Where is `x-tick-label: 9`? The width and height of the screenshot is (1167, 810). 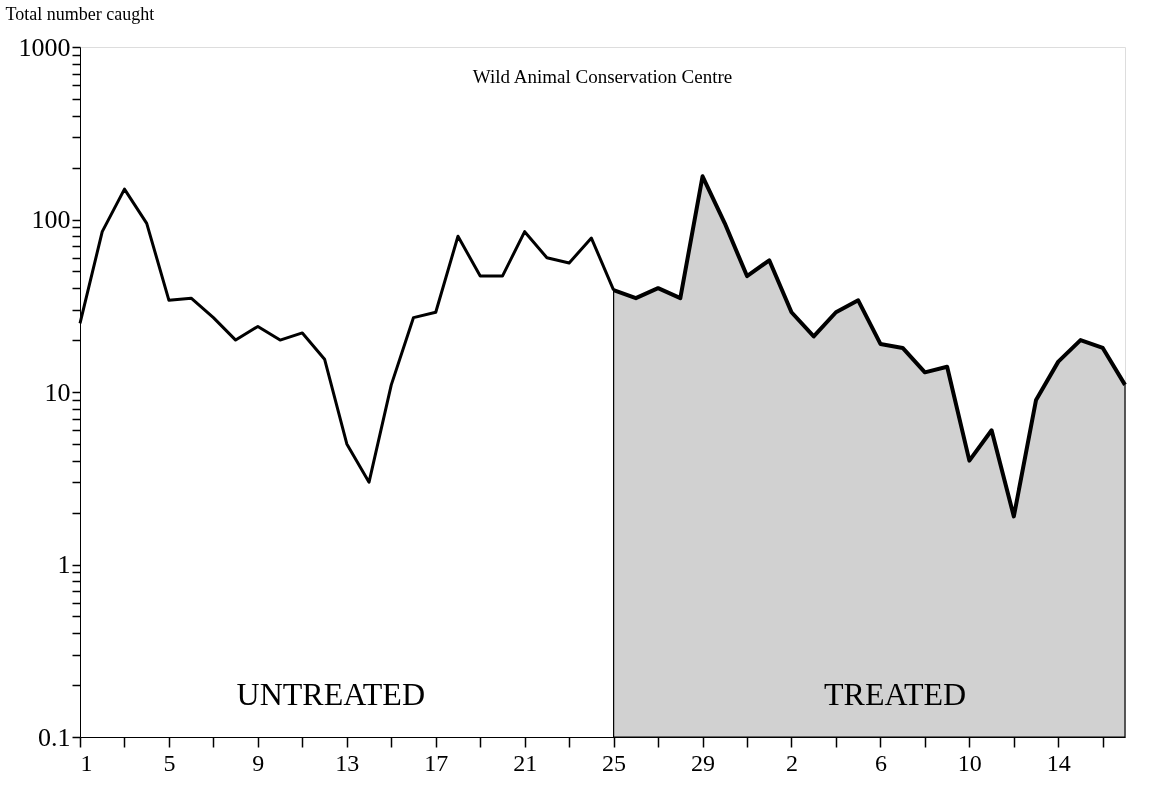
x-tick-label: 9 is located at coordinates (258, 762).